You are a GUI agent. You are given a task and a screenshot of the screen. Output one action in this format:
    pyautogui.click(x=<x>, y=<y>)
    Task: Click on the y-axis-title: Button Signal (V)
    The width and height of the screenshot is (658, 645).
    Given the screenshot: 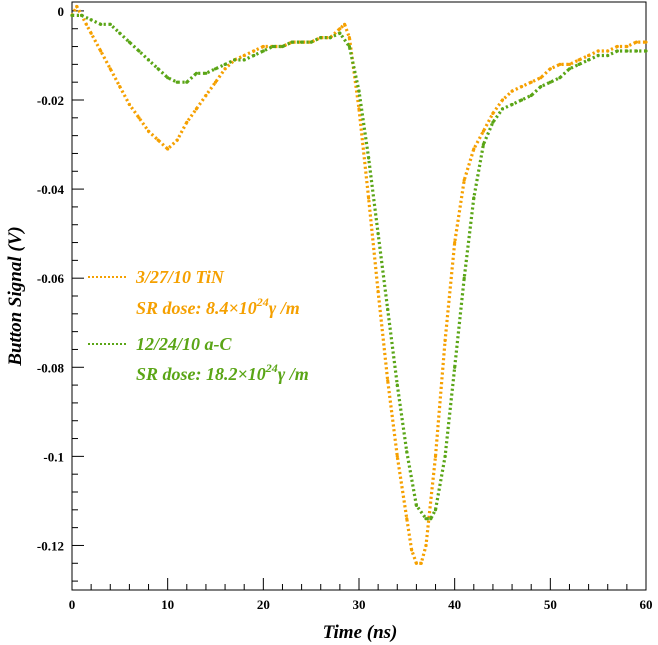 What is the action you would take?
    pyautogui.click(x=15, y=296)
    